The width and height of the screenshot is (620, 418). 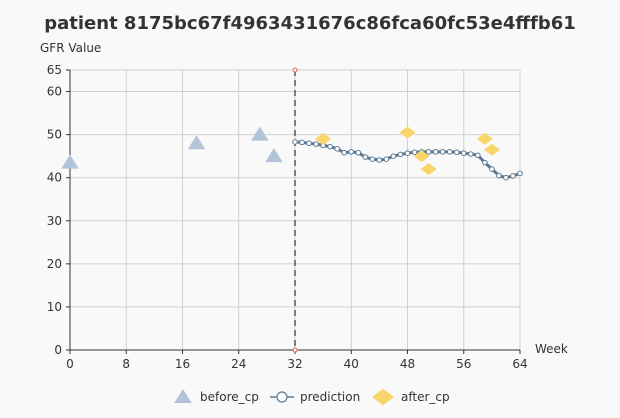 I want to click on legend-label-prediction: prediction, so click(x=330, y=397).